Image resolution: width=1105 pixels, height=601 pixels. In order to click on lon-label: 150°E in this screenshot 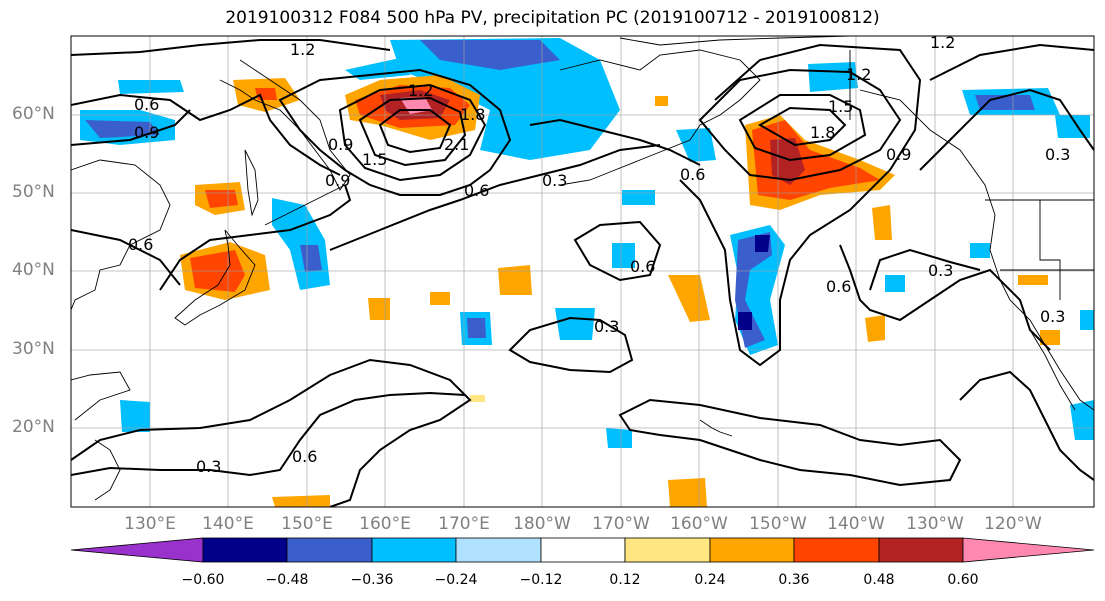, I will do `click(307, 524)`.